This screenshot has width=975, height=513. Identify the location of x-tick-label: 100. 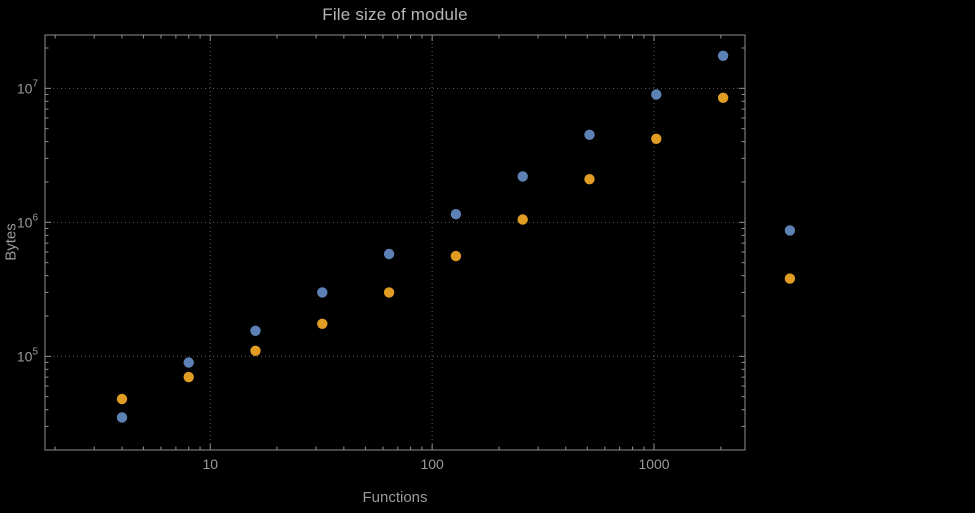
(432, 464).